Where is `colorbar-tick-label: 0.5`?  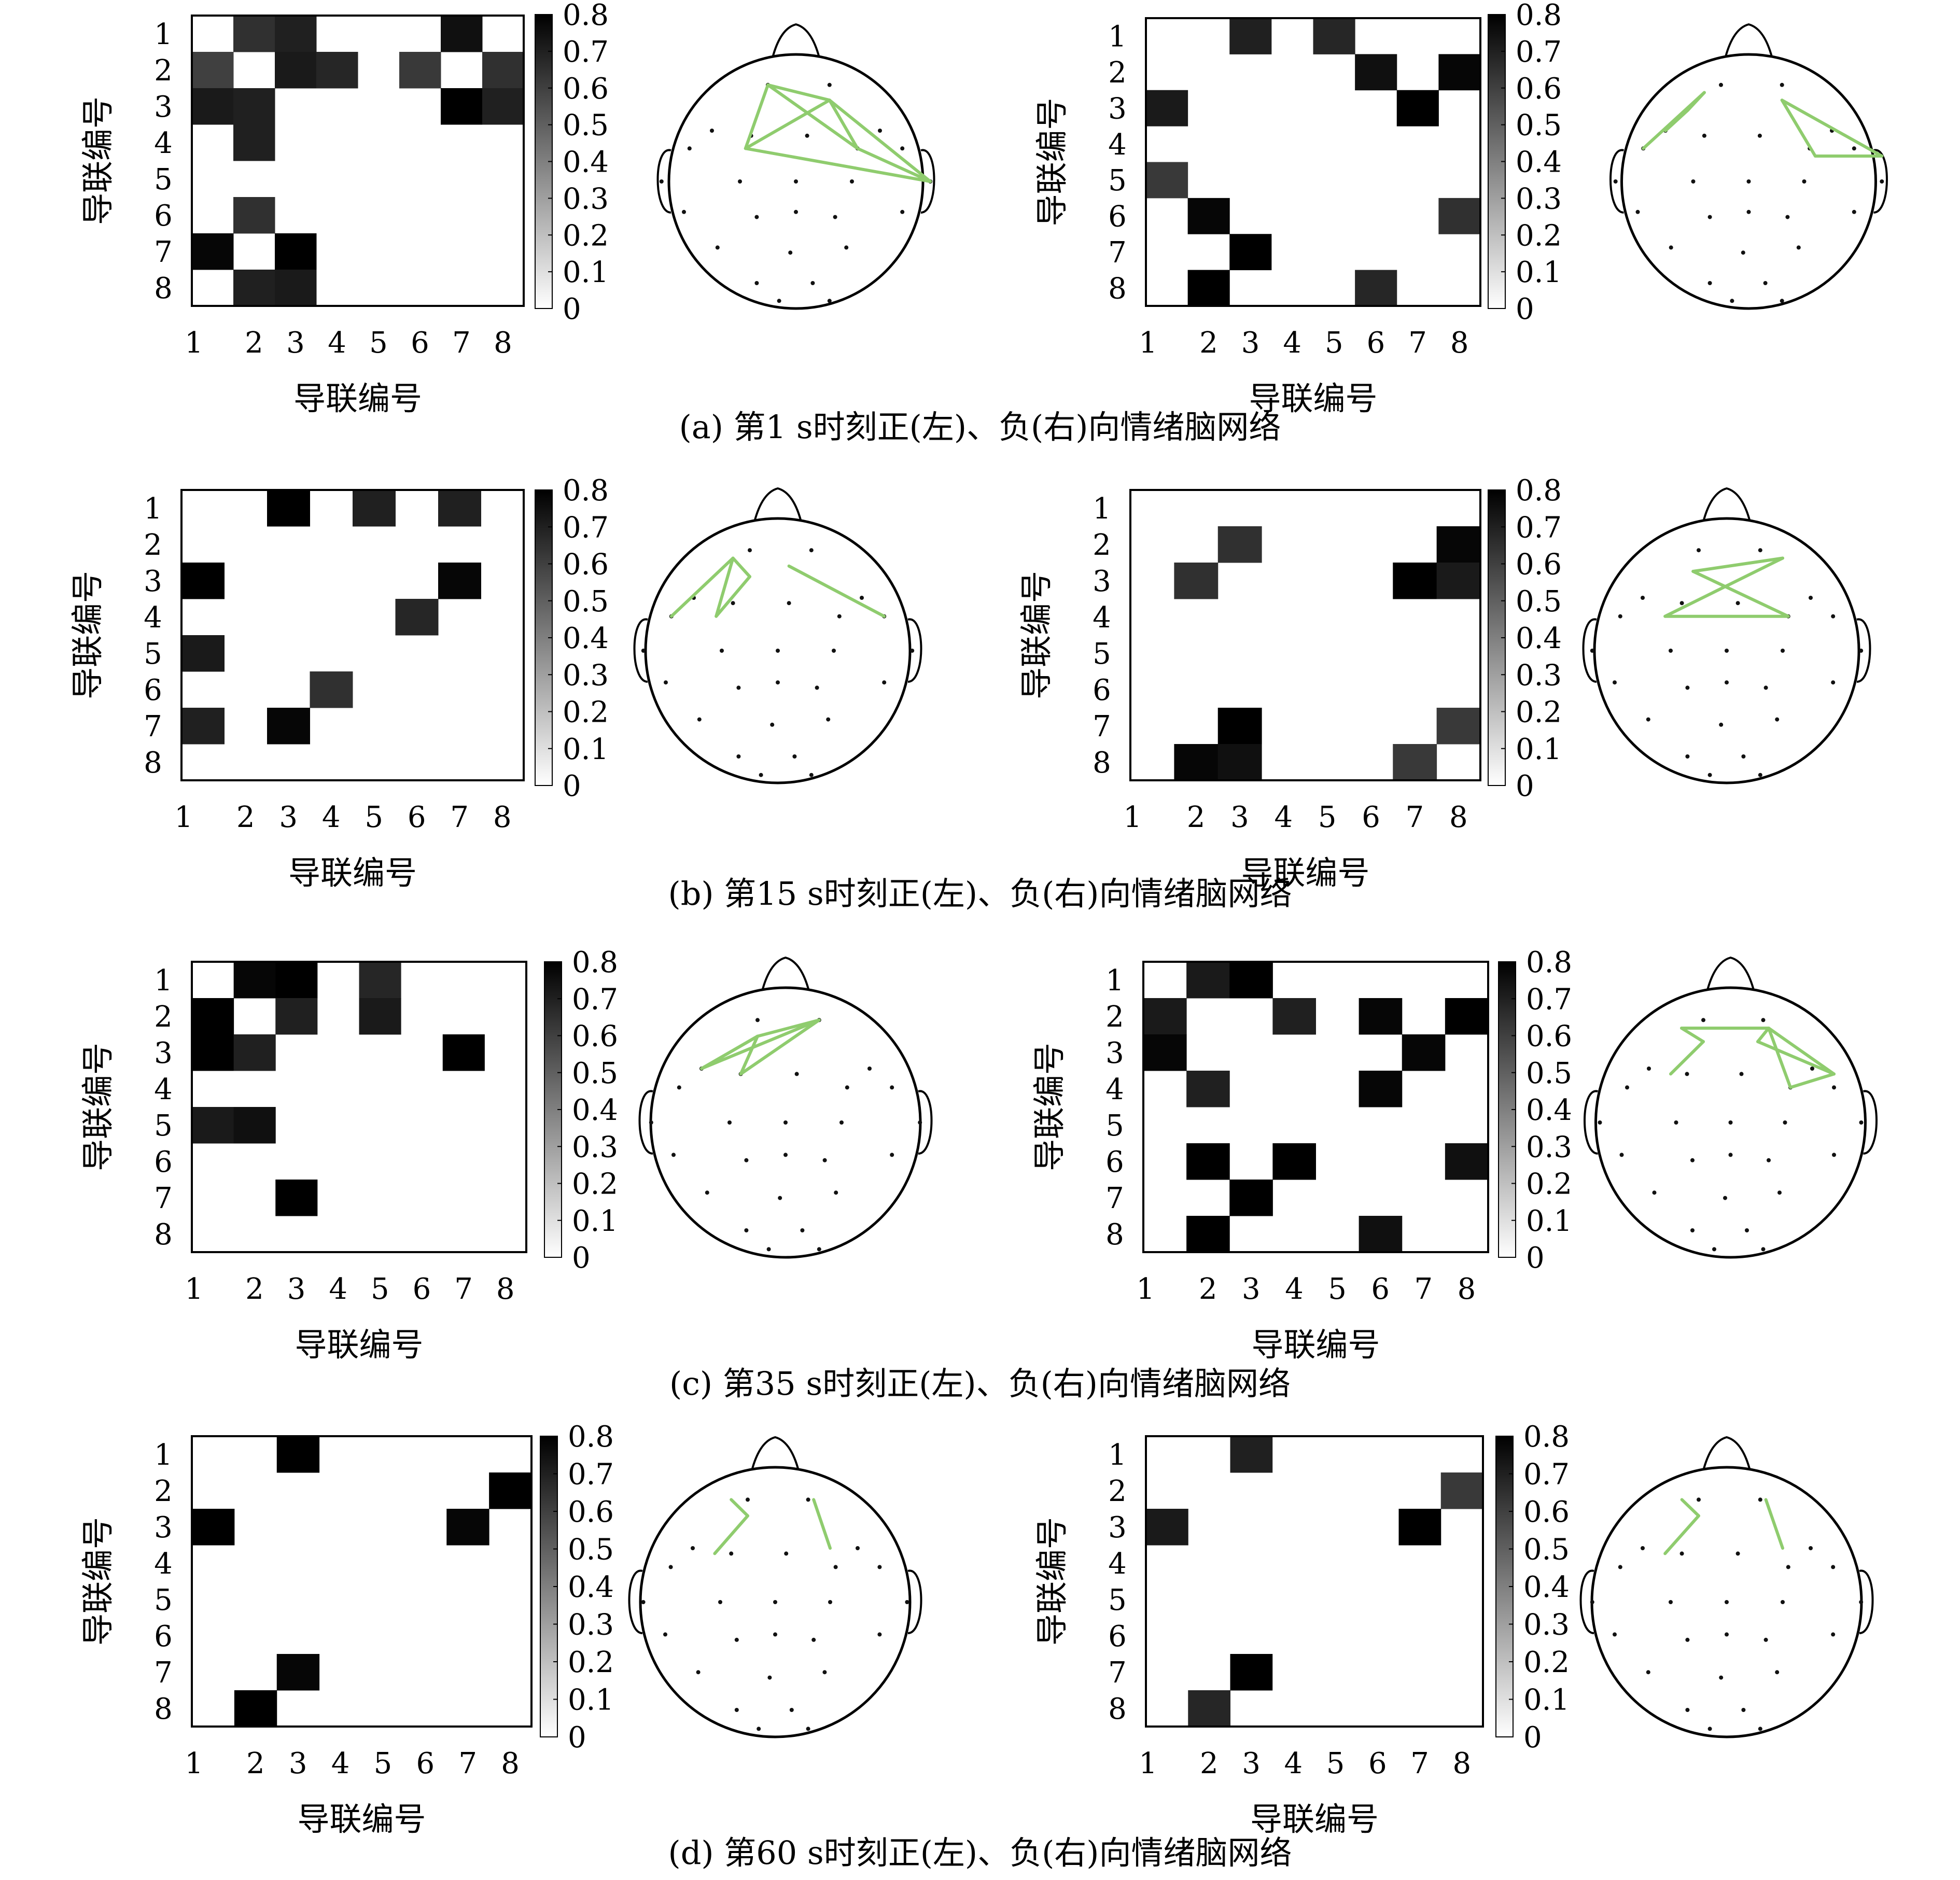 colorbar-tick-label: 0.5 is located at coordinates (1546, 1550).